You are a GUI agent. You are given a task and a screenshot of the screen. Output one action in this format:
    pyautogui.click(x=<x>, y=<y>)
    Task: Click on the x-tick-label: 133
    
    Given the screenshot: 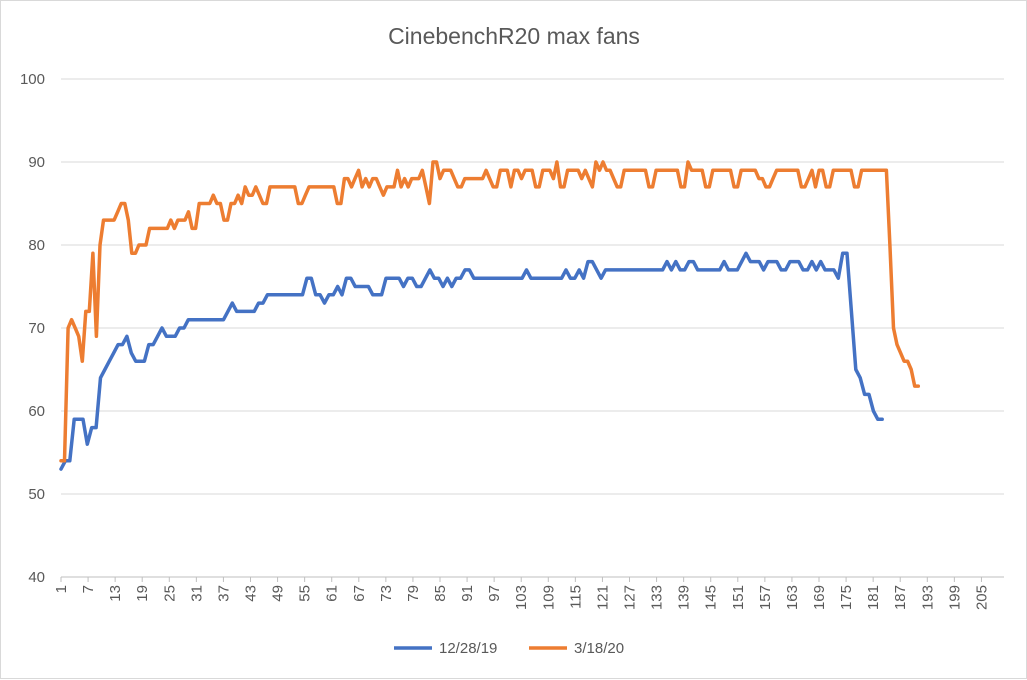 What is the action you would take?
    pyautogui.click(x=657, y=597)
    